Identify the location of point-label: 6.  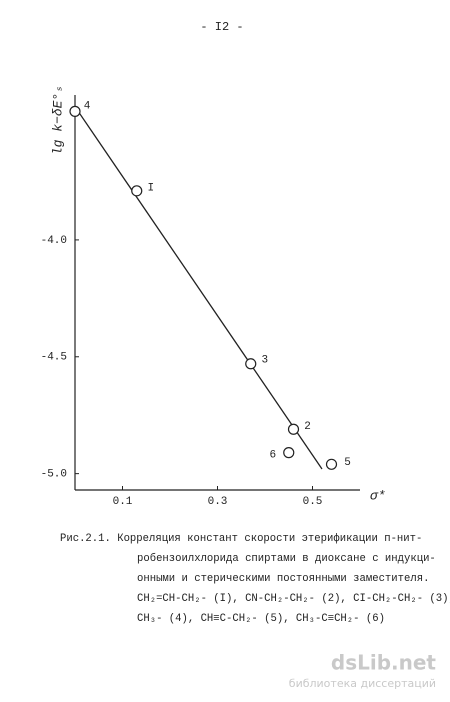
(272, 456).